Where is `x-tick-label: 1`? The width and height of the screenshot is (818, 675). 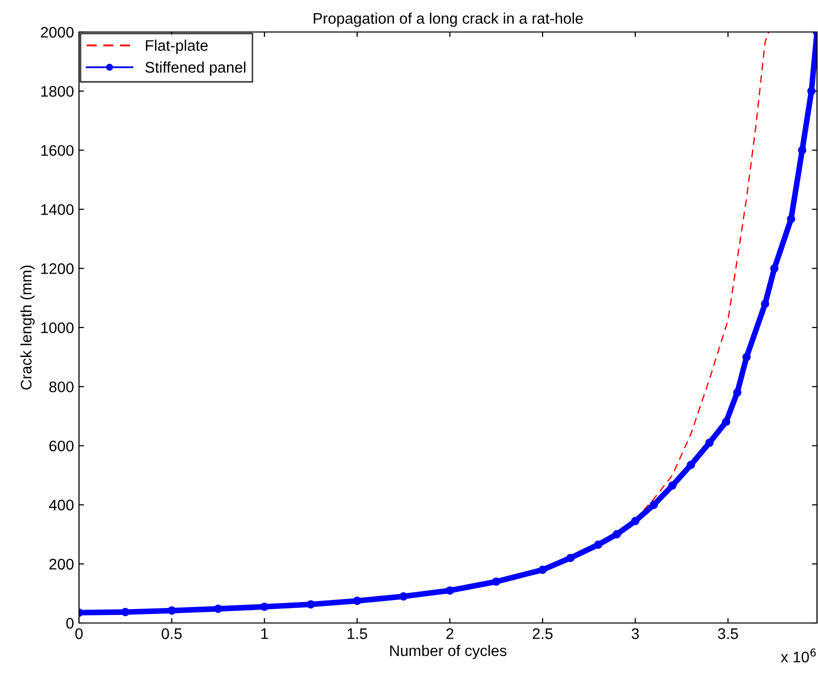
x-tick-label: 1 is located at coordinates (264, 633).